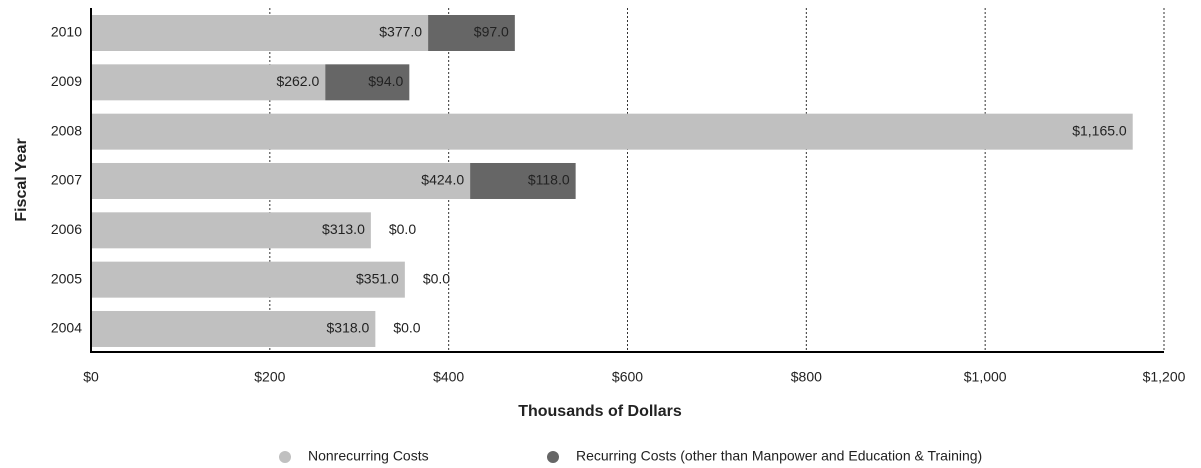 Image resolution: width=1201 pixels, height=468 pixels. I want to click on x-tick-label: $200, so click(269, 377).